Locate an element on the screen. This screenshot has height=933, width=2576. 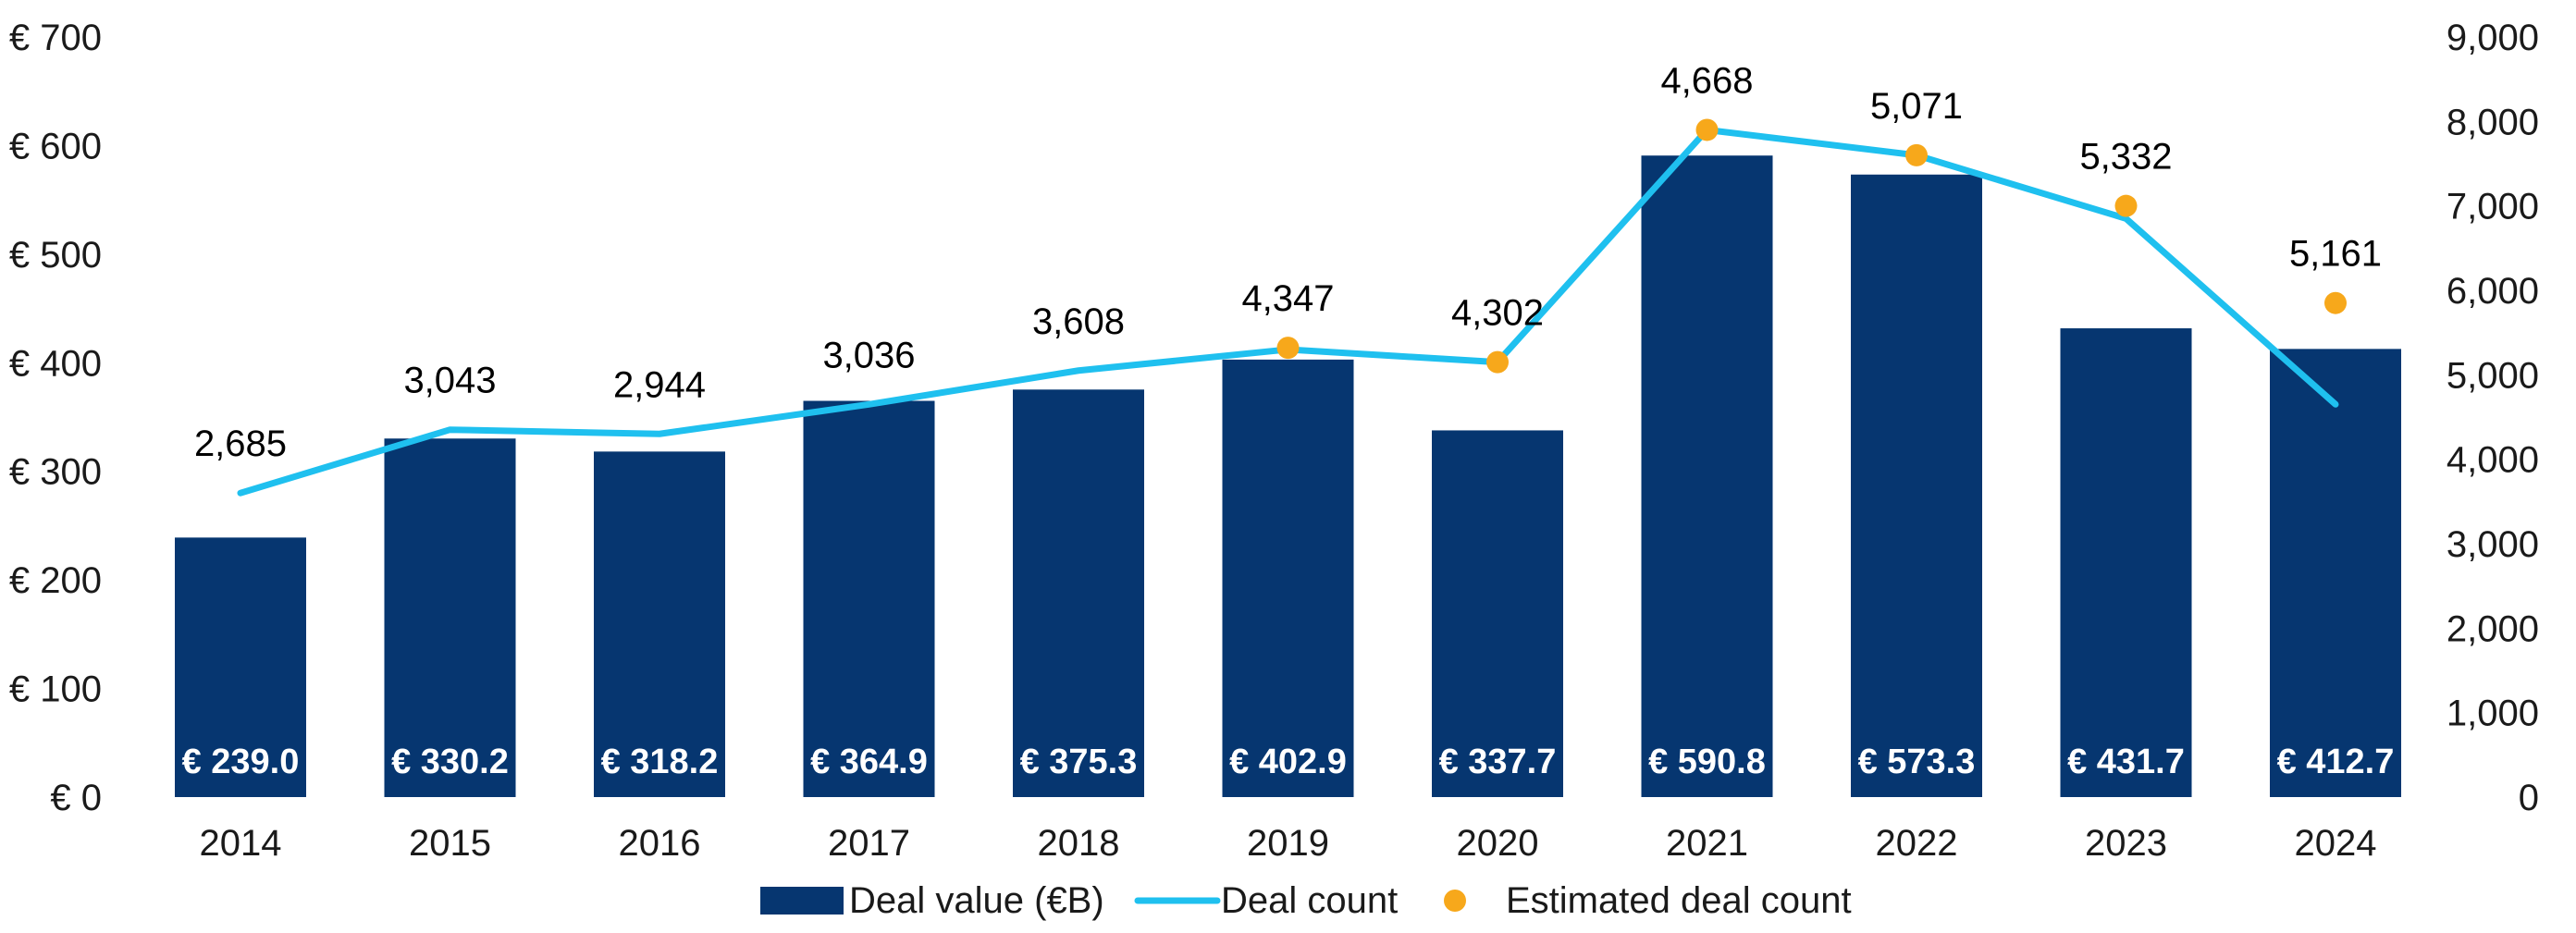
deal-value-label: € 330.2 is located at coordinates (450, 762).